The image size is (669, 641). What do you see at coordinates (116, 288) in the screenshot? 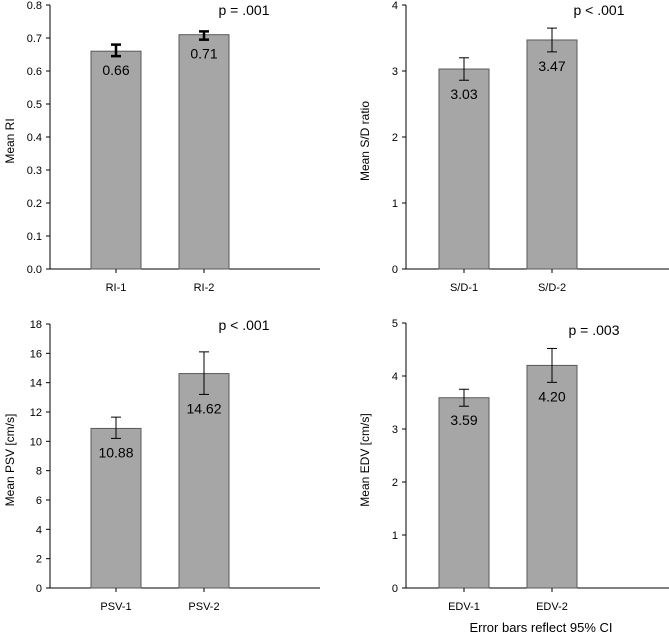
I see `x-tick-label: RI-1` at bounding box center [116, 288].